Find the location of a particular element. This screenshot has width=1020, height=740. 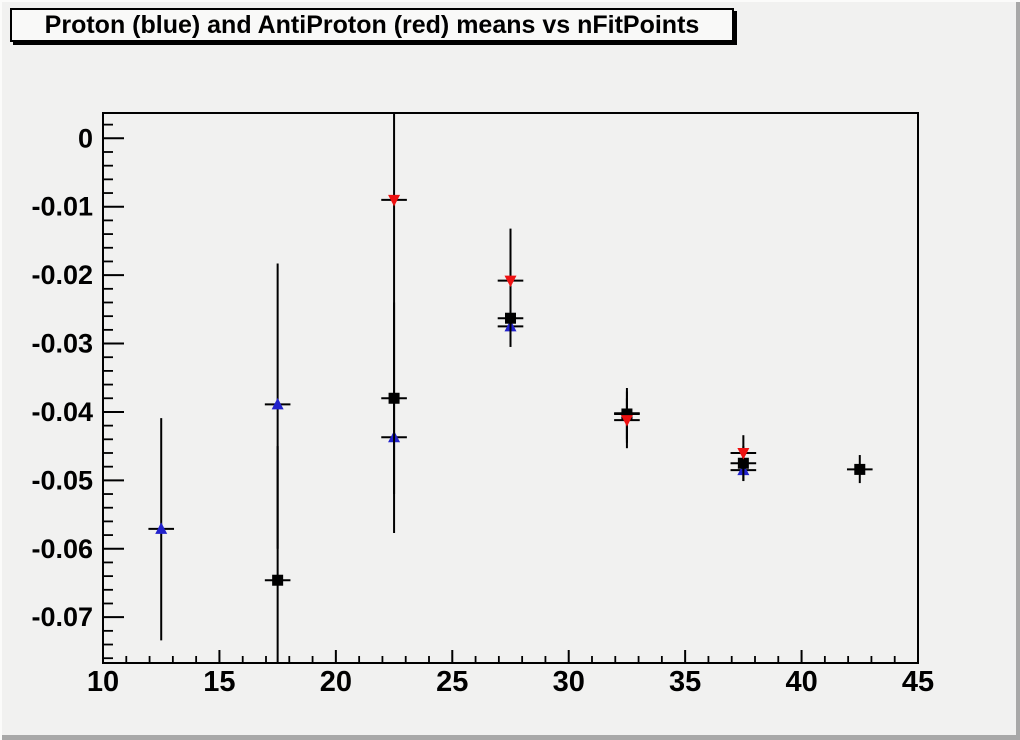

y-axis-tick-label: -0.04 is located at coordinates (62, 412).